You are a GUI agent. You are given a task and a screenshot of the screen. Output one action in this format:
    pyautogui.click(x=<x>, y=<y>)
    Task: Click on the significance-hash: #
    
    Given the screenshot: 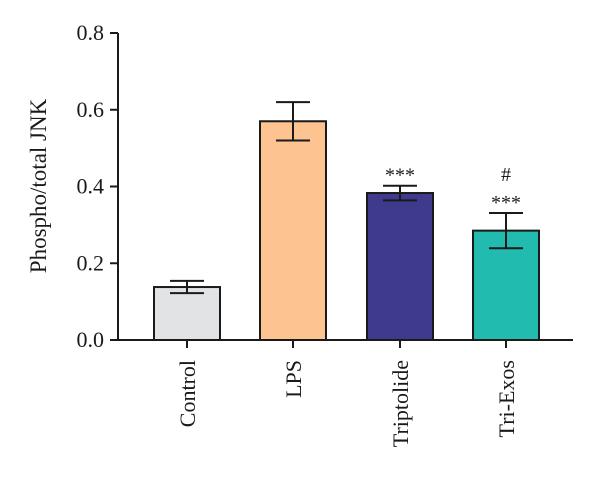 What is the action you would take?
    pyautogui.click(x=506, y=175)
    